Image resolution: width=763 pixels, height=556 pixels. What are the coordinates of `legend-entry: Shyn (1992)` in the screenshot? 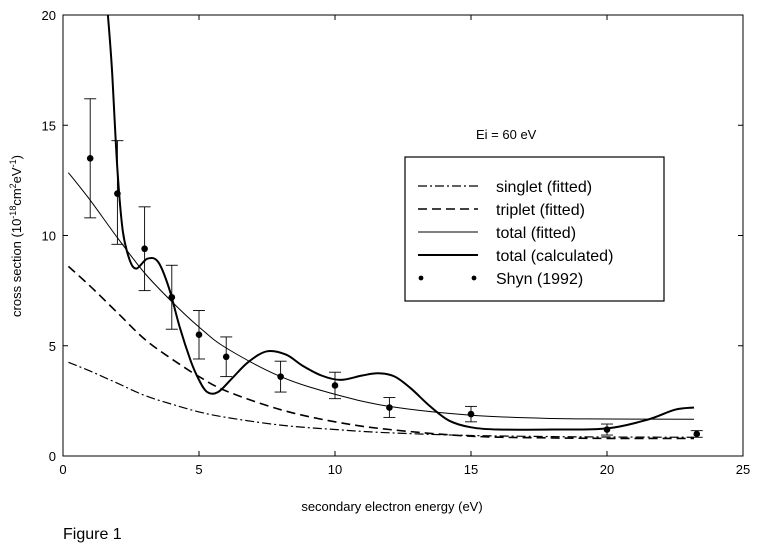 It's located at (500, 279).